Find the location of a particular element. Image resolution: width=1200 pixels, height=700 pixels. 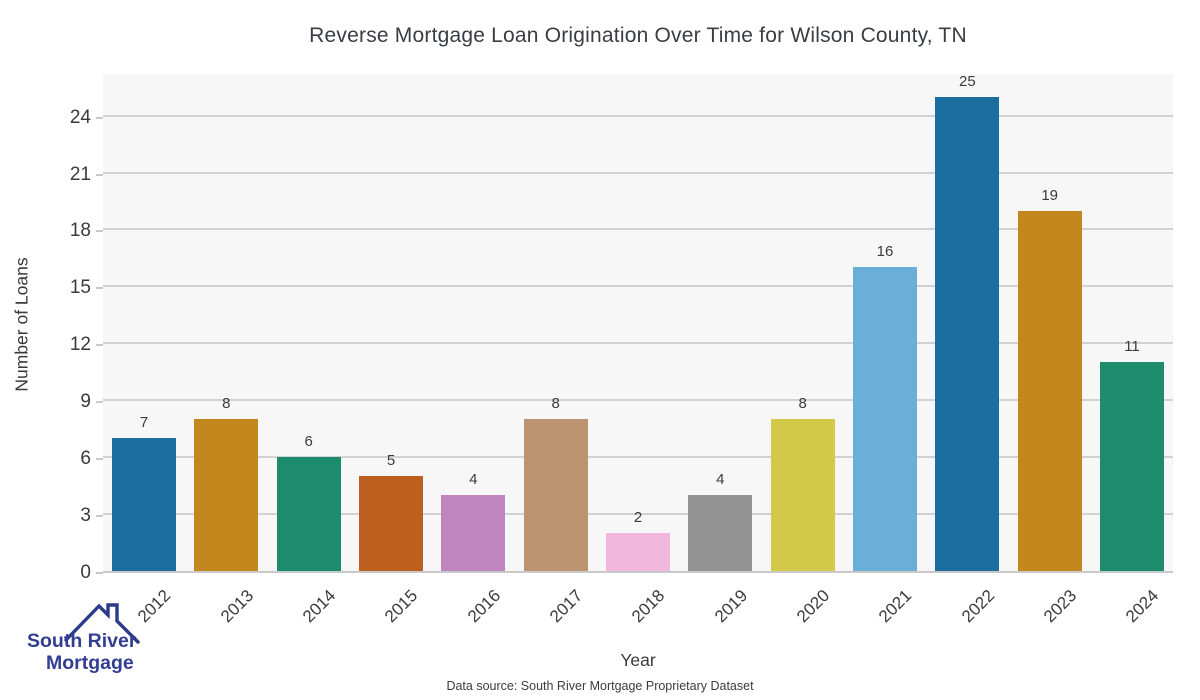

y-tick-label-21: 21 is located at coordinates (80, 174).